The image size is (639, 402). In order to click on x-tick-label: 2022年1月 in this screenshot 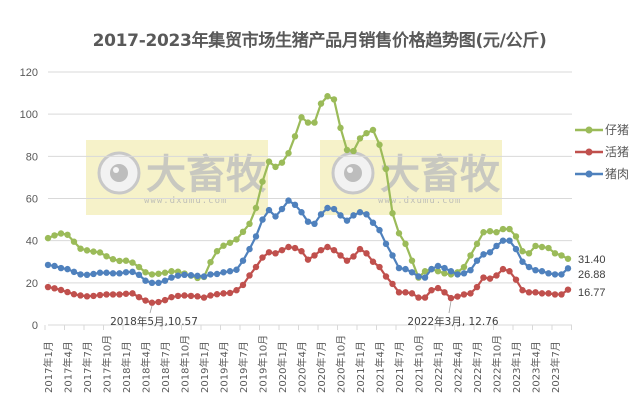, I will do `click(438, 367)`.